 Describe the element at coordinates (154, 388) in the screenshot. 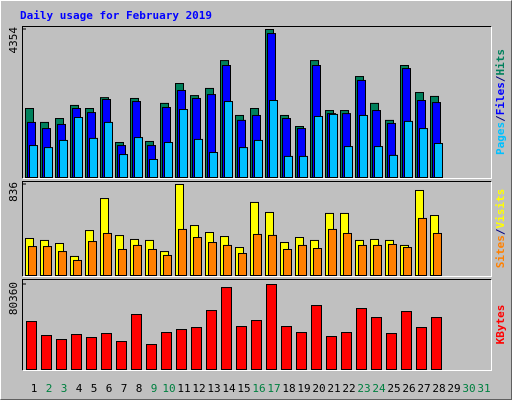

I see `x-tick-label: 9` at that location.